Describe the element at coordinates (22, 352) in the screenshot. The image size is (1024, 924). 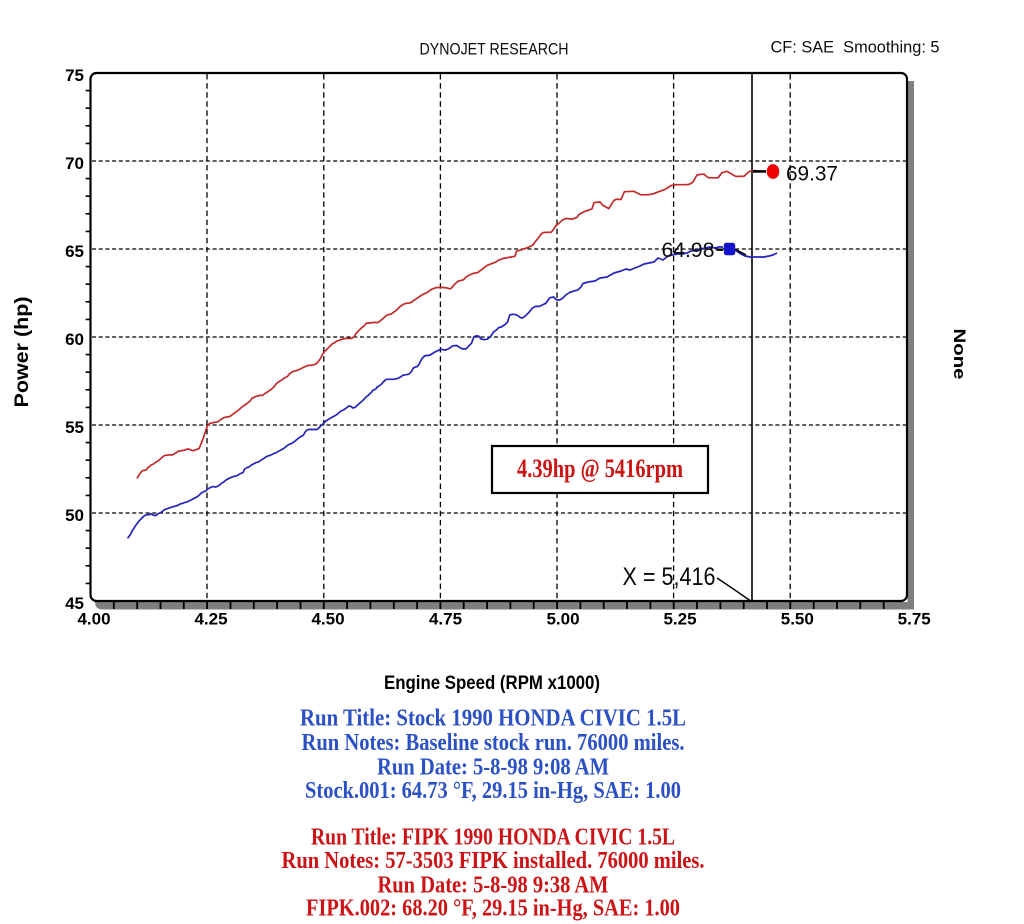
I see `svg-text: Power (hp)` at that location.